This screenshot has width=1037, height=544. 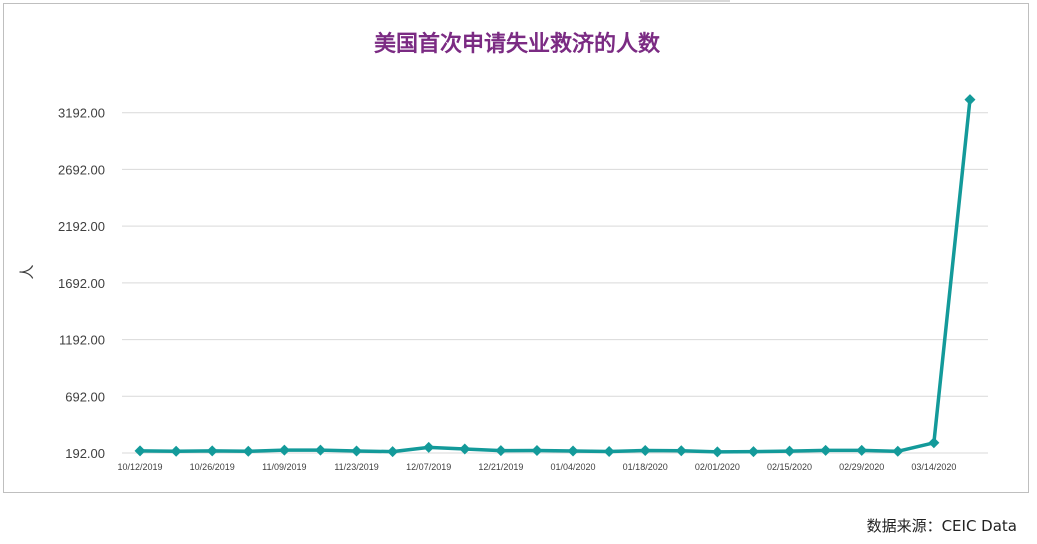 I want to click on y-tick-label: 2192.00, so click(x=81, y=226).